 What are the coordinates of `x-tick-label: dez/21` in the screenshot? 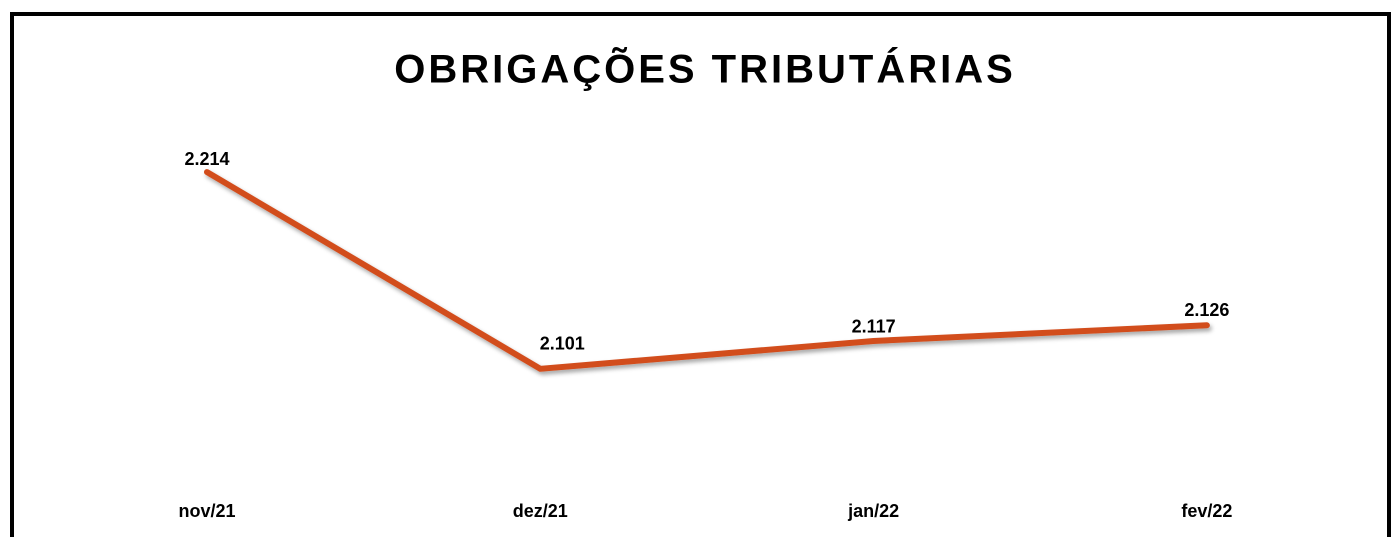 It's located at (540, 511).